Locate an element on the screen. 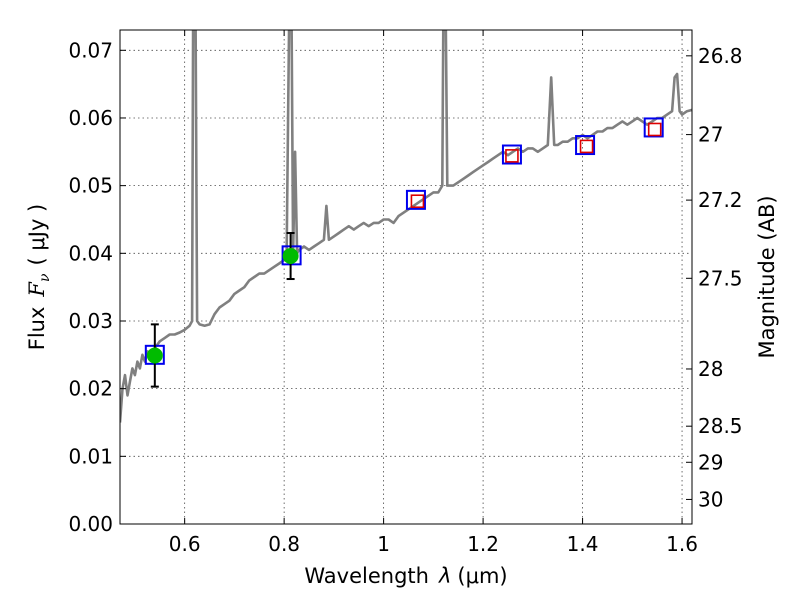 The height and width of the screenshot is (600, 800). x-tick-label: 0.8 is located at coordinates (284, 544).